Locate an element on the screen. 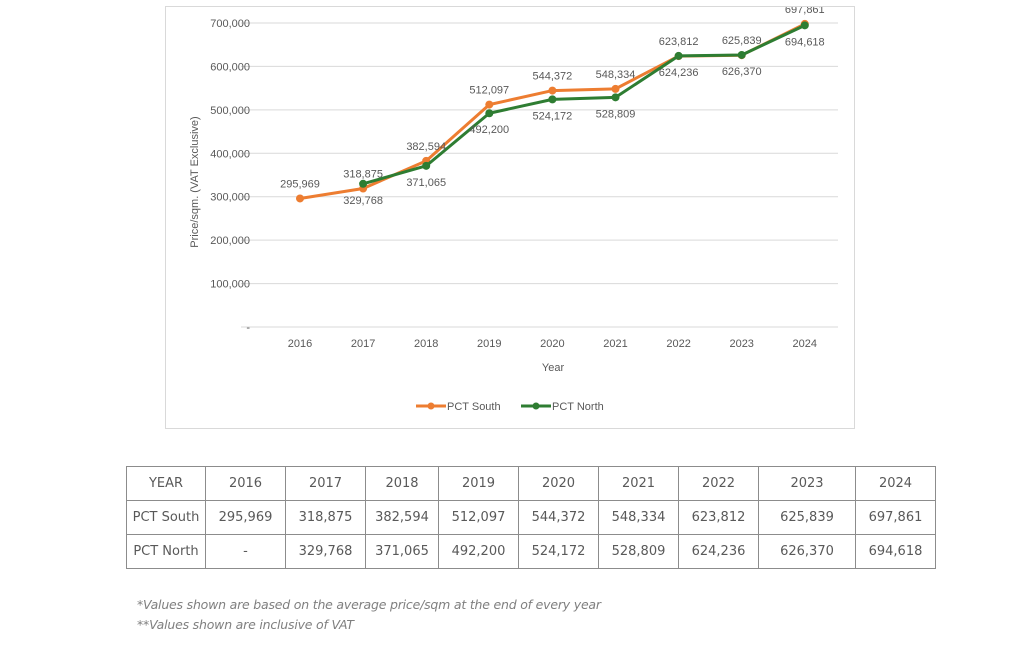 The width and height of the screenshot is (1024, 652). table-cell: 382,594 is located at coordinates (402, 517).